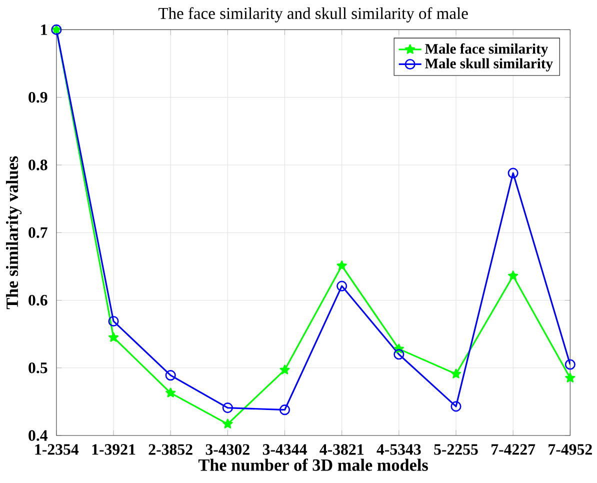  What do you see at coordinates (489, 65) in the screenshot?
I see `legend-label: Male skull similarity` at bounding box center [489, 65].